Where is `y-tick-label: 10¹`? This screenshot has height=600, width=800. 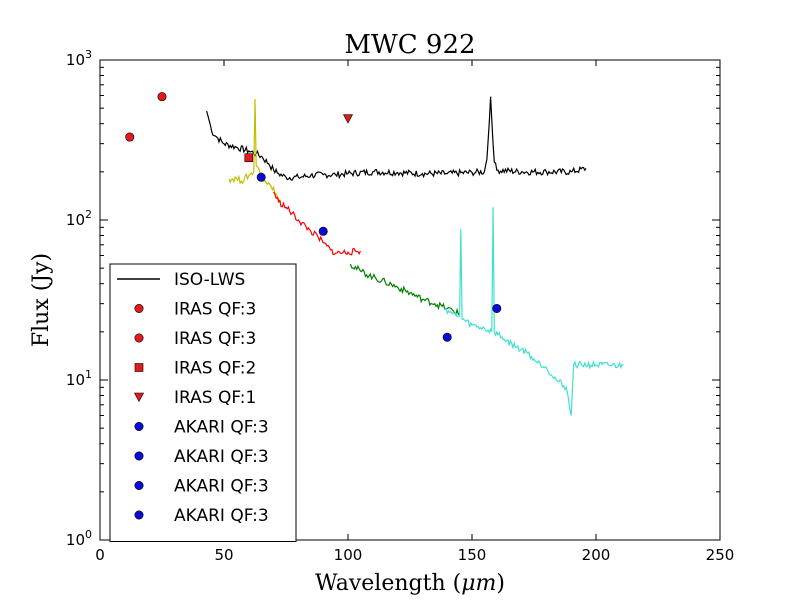
y-tick-label: 10¹ is located at coordinates (79, 378).